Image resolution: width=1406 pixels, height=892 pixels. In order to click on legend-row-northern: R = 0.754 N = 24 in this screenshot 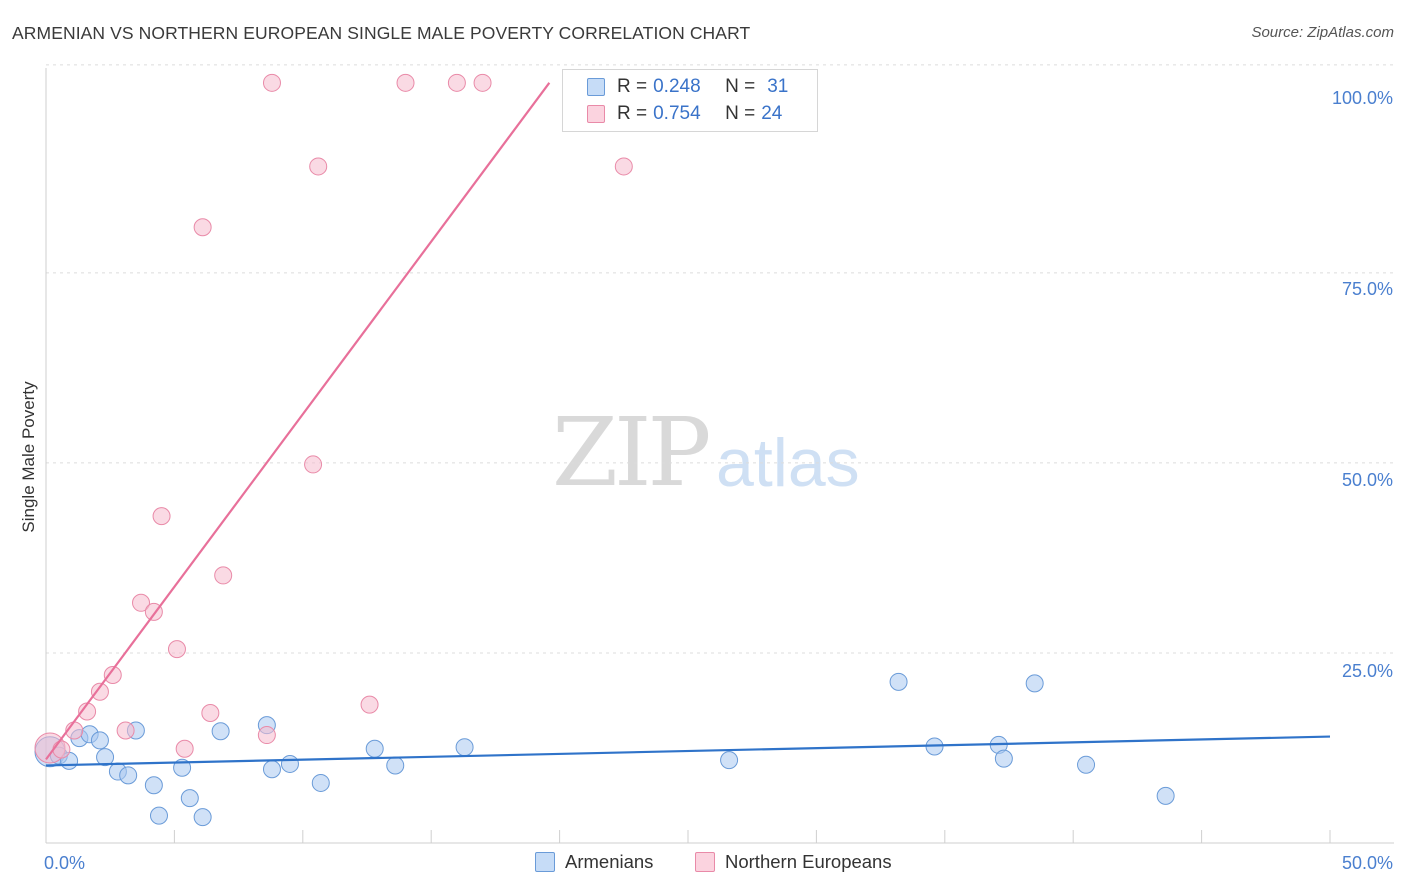, I will do `click(684, 114)`.